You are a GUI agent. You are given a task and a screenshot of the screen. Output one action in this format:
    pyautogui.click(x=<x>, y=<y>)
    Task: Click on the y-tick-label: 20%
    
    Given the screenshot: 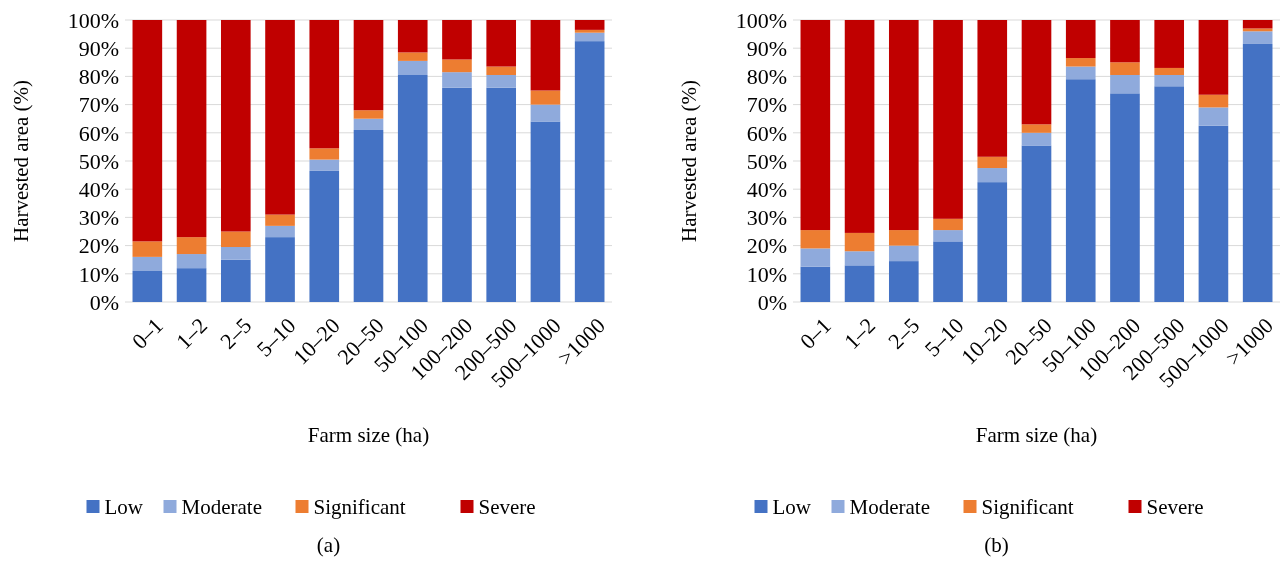 What is the action you would take?
    pyautogui.click(x=766, y=246)
    